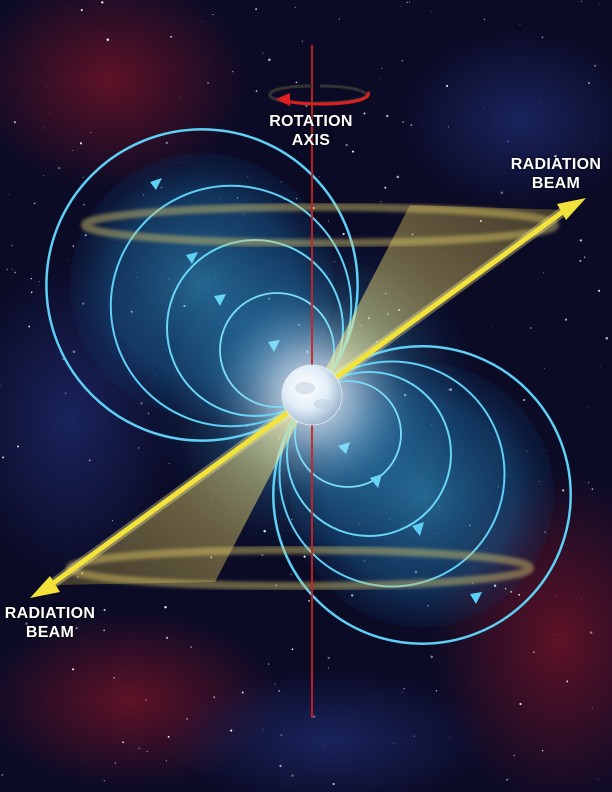  I want to click on radiation-beam-label-top-line2: BEAM, so click(556, 183).